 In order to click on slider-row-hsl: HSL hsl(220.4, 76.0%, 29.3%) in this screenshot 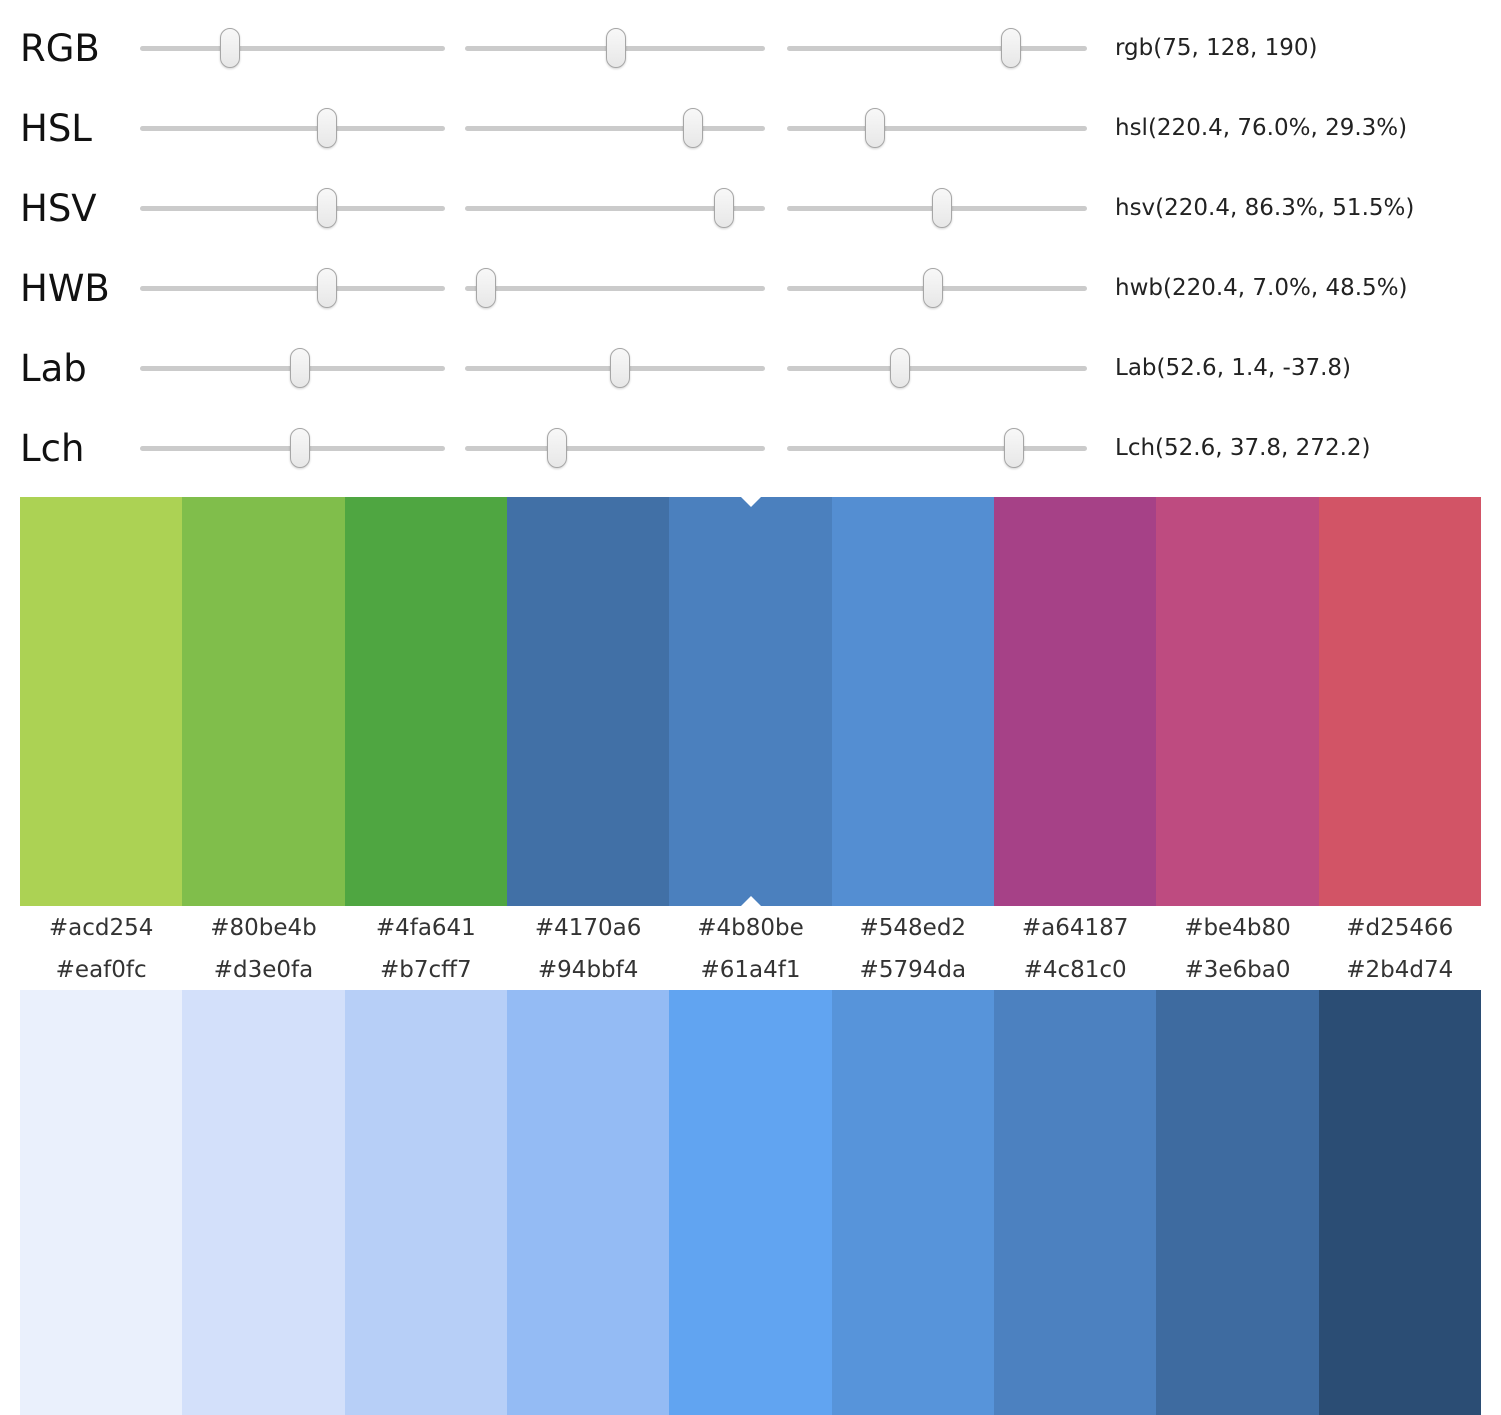, I will do `click(750, 128)`.